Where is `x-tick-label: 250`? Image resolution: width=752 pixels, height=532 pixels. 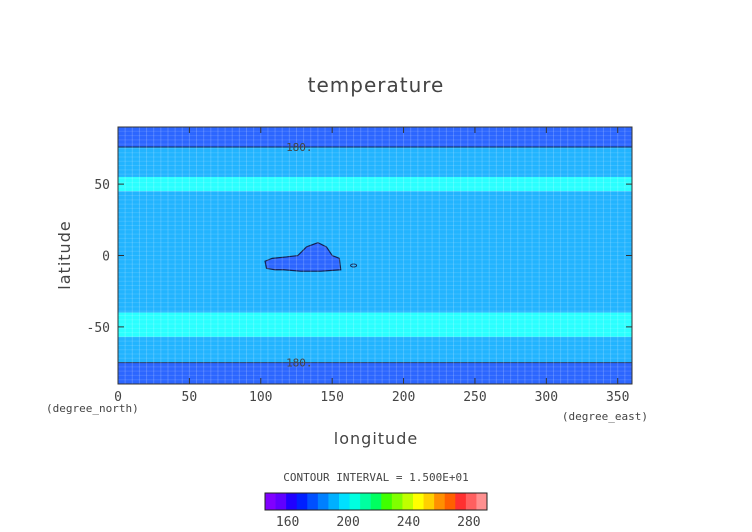 x-tick-label: 250 is located at coordinates (474, 397).